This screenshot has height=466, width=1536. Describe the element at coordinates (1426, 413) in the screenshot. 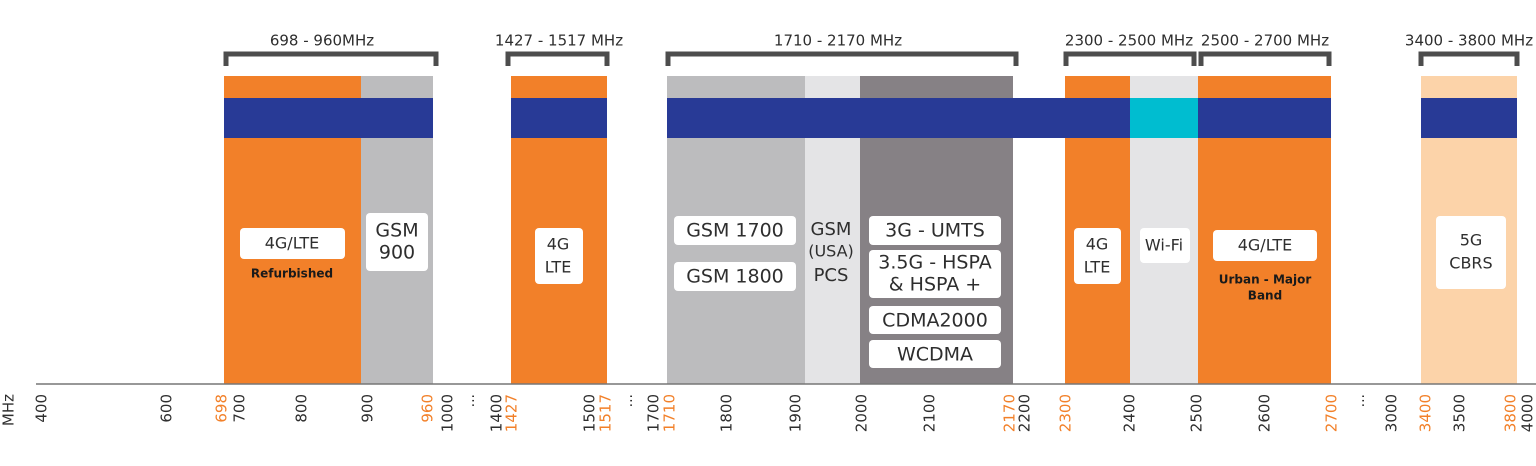

I see `tick-label: 3400` at that location.